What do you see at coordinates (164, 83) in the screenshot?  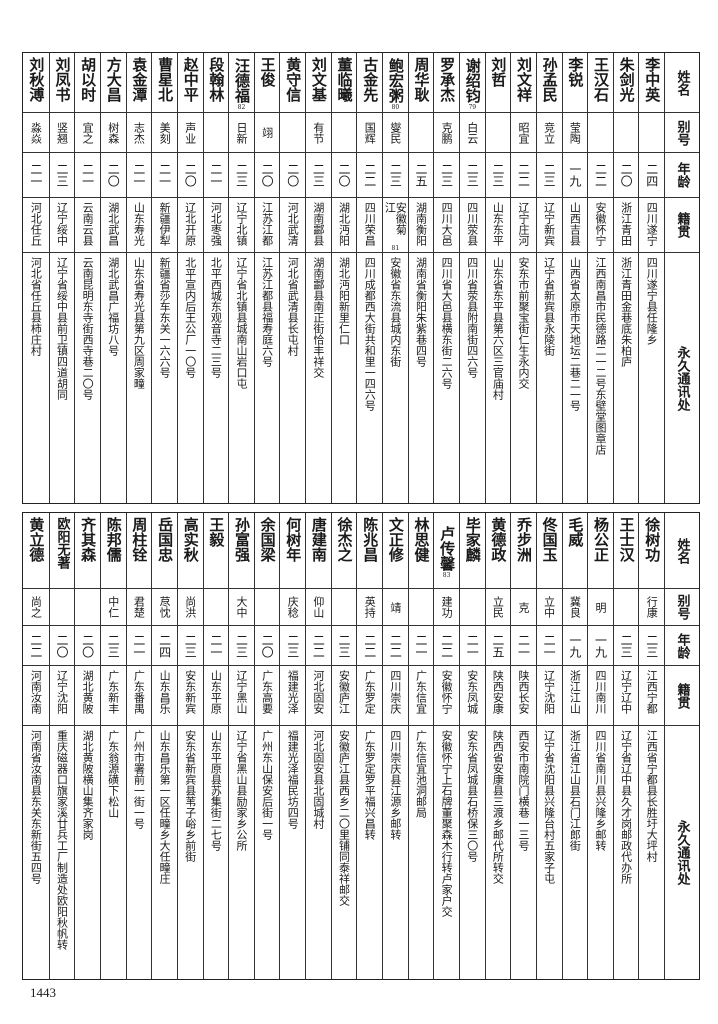 I see `name-cell: 曹星北` at bounding box center [164, 83].